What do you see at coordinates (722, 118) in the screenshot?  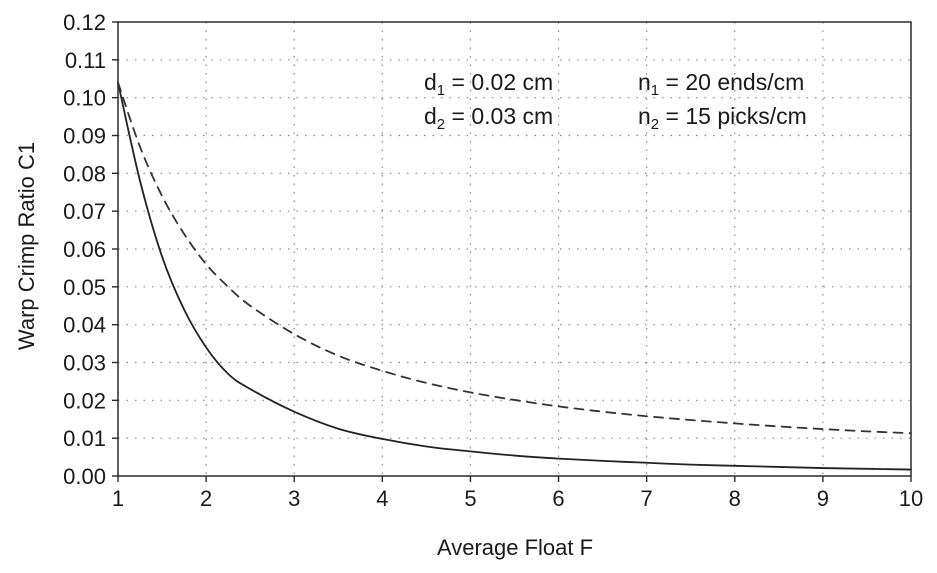 I see `annotation-text: n2 = 15 picks/cm` at bounding box center [722, 118].